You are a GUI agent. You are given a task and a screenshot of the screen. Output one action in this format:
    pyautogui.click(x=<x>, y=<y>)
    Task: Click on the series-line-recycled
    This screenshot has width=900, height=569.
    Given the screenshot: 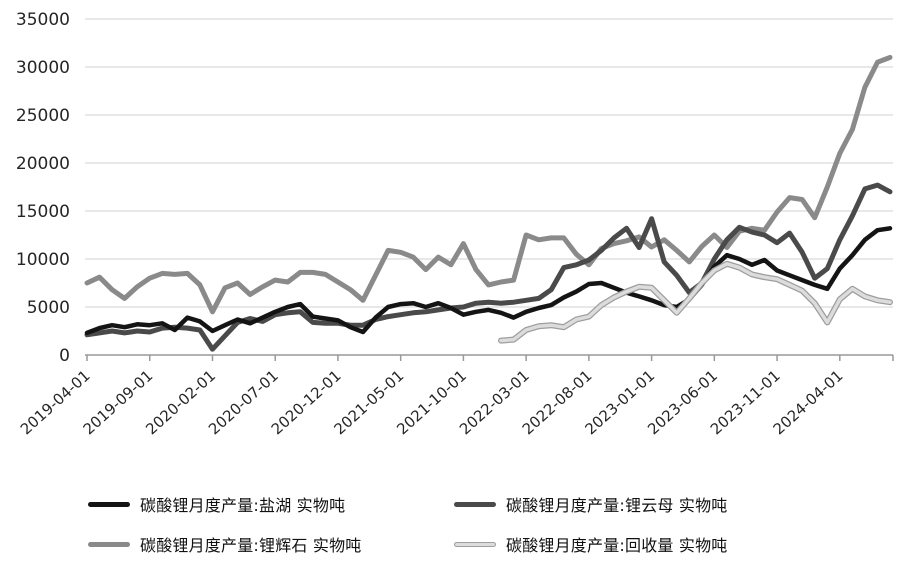 What is the action you would take?
    pyautogui.click(x=695, y=302)
    